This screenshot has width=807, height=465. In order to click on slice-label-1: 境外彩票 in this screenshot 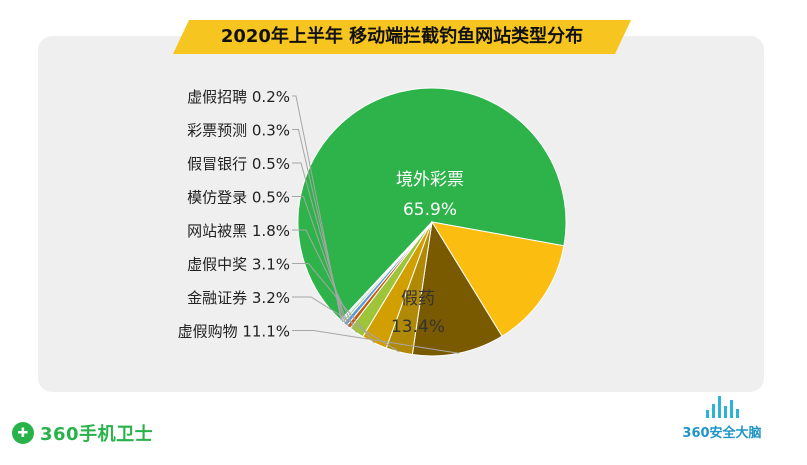, I will do `click(430, 180)`.